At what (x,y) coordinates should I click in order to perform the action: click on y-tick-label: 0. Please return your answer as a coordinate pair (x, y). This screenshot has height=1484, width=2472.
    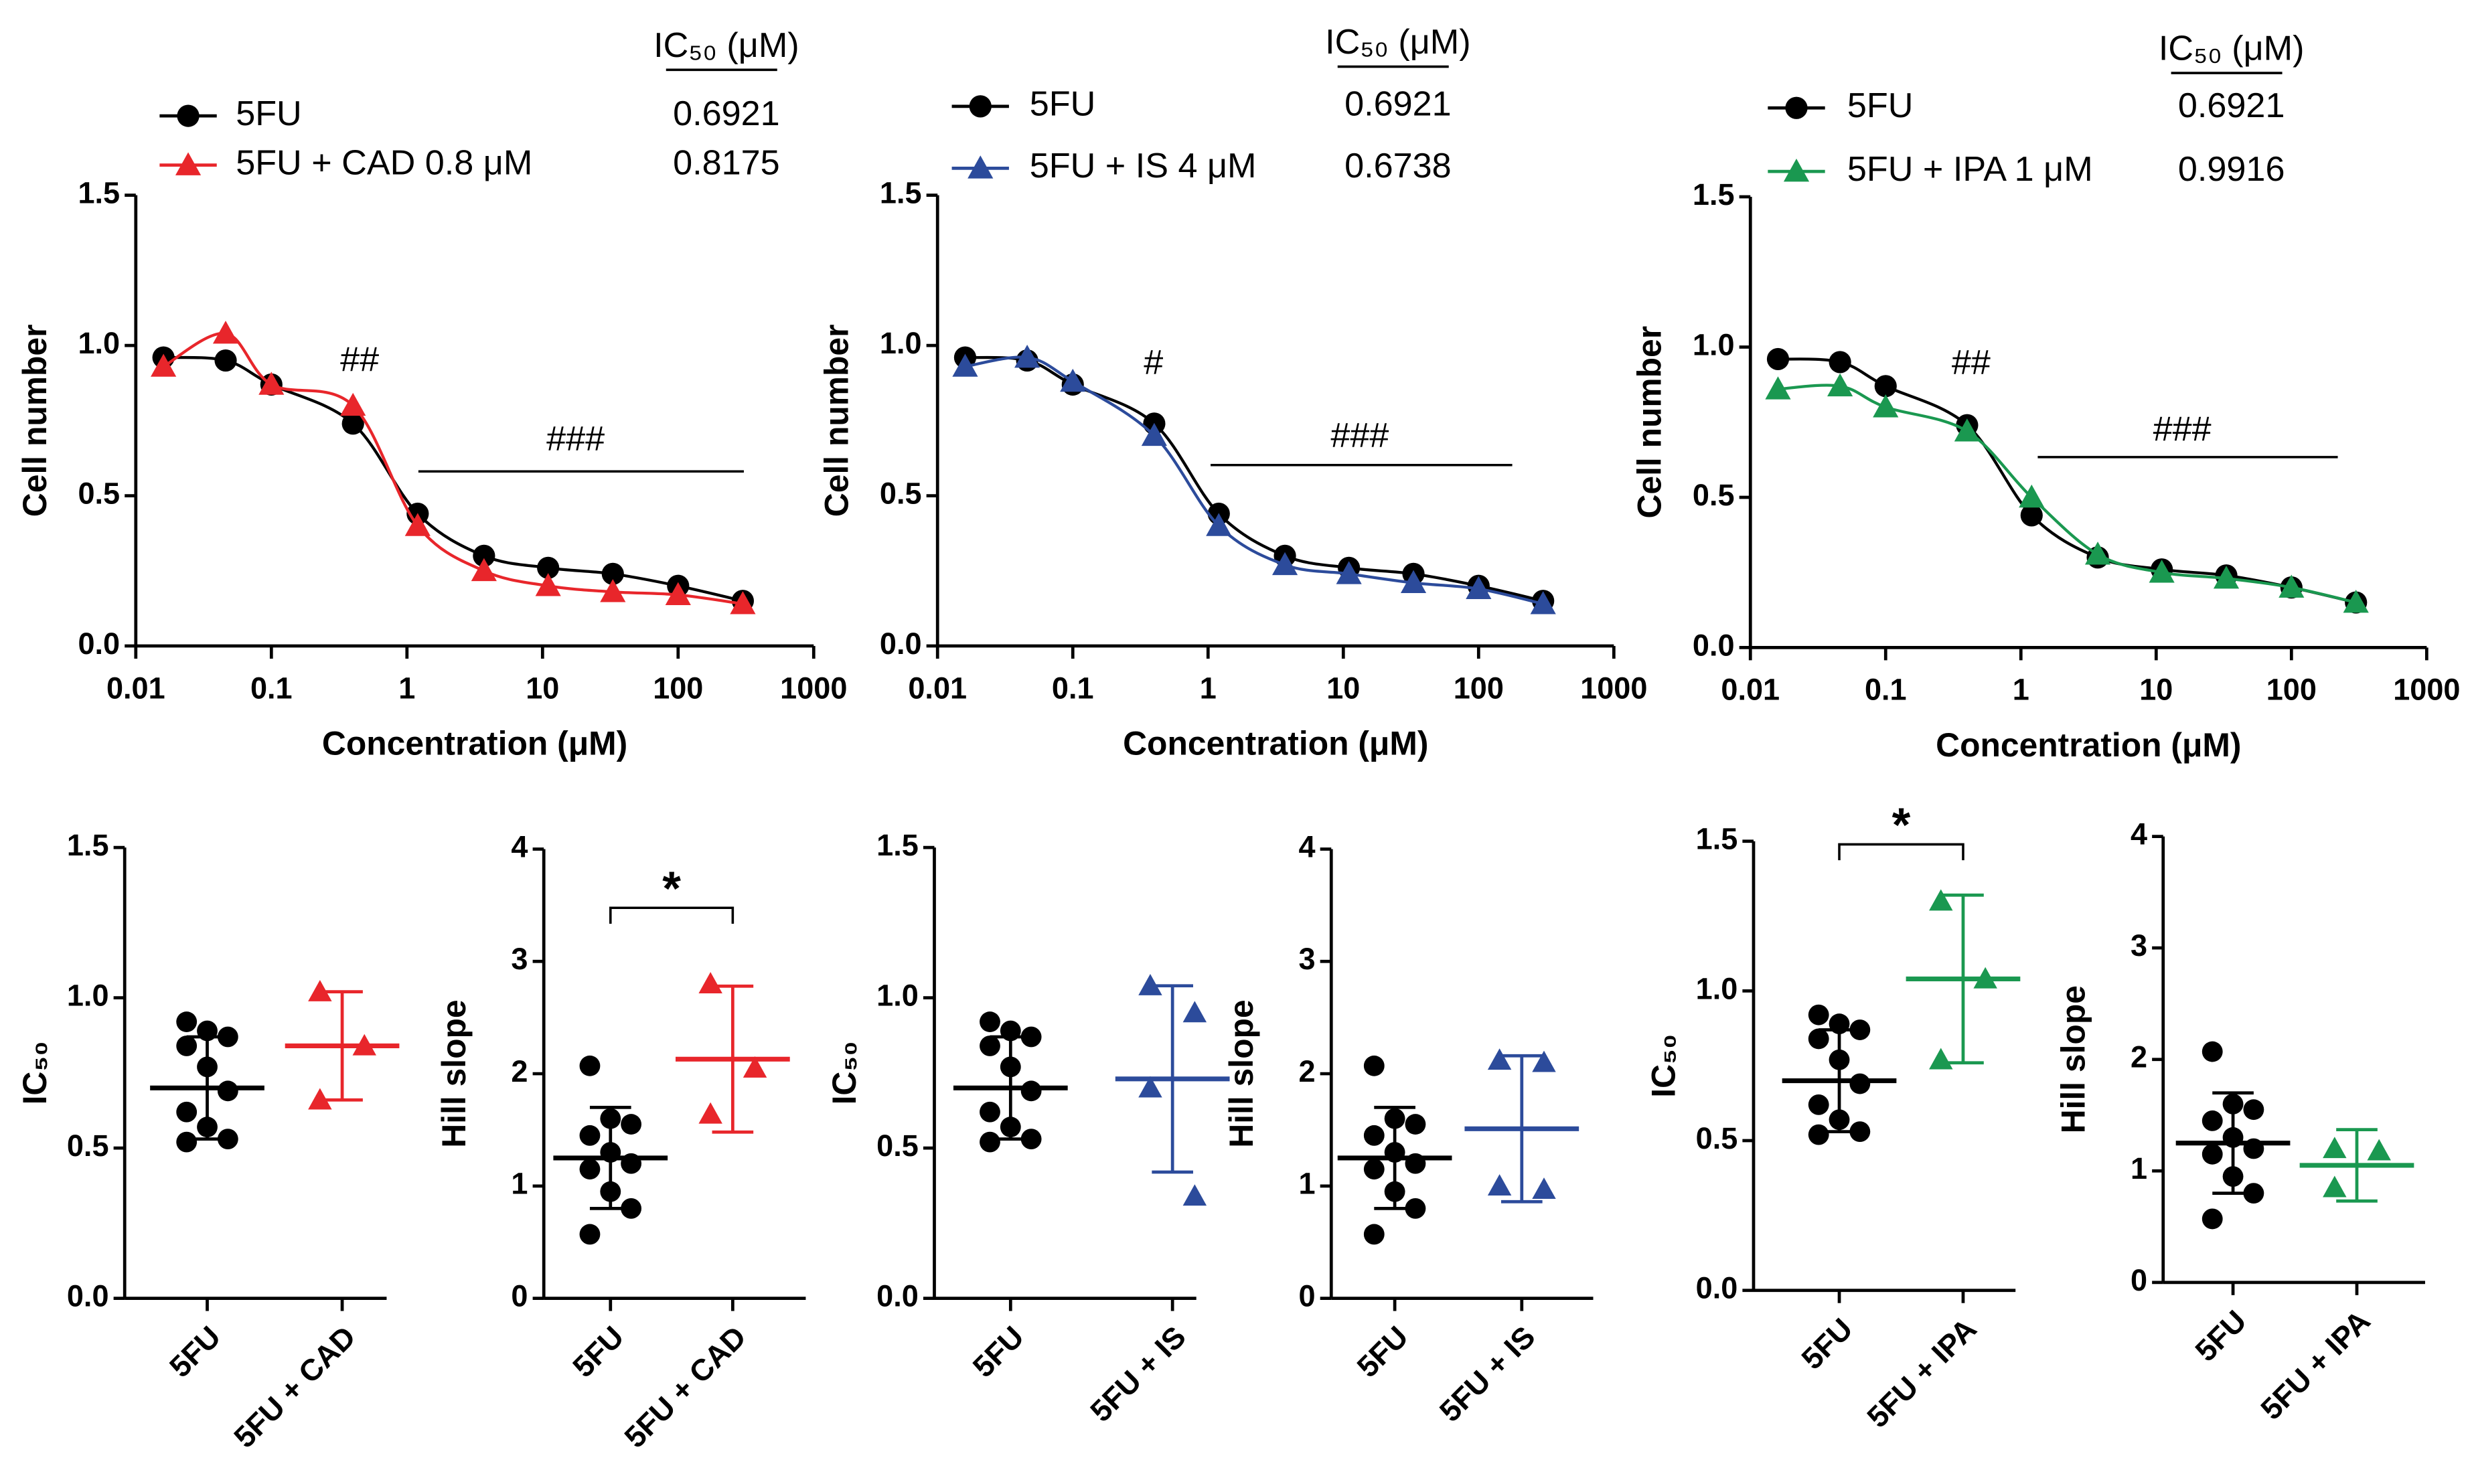
    Looking at the image, I should click on (519, 1296).